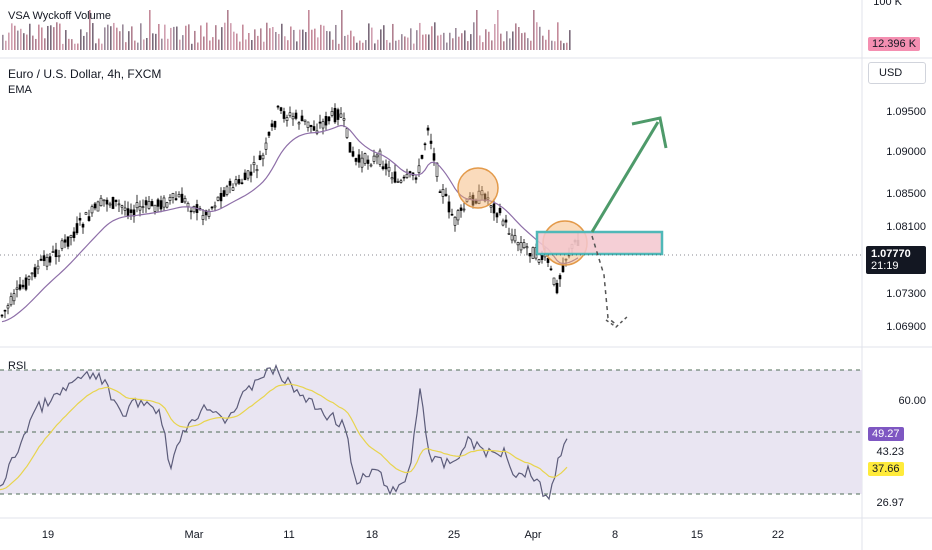 This screenshot has width=932, height=550. I want to click on supply-zone-rect, so click(599, 243).